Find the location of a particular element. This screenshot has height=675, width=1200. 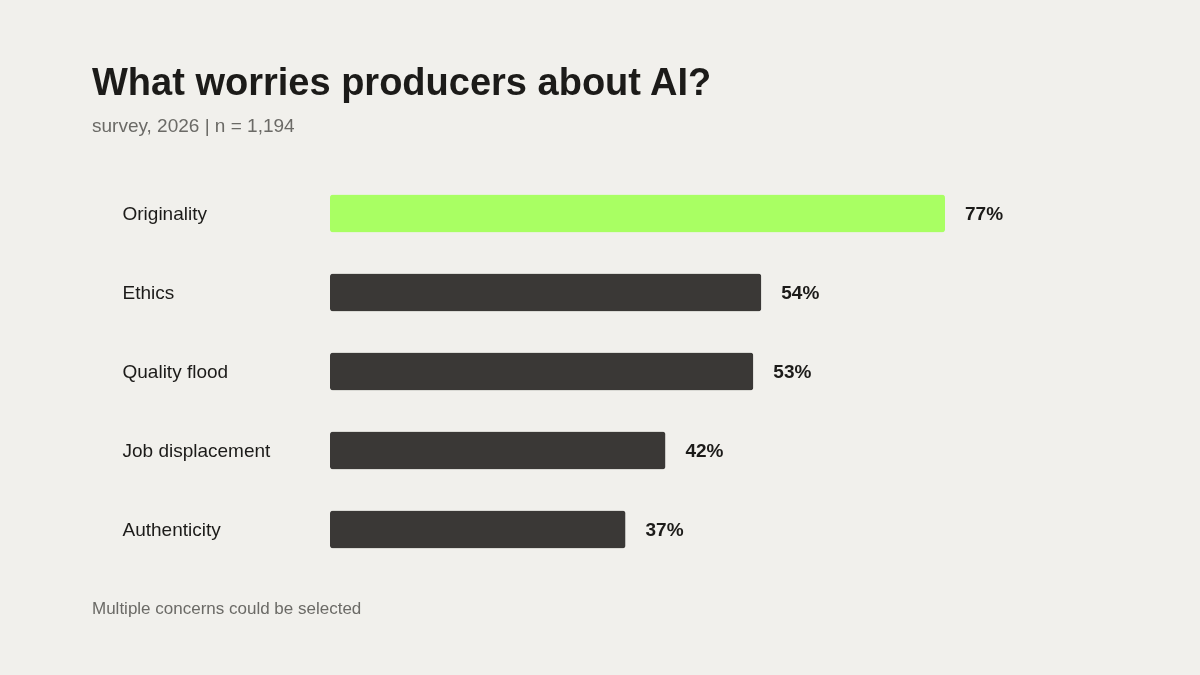

data-label: 37% is located at coordinates (664, 529).